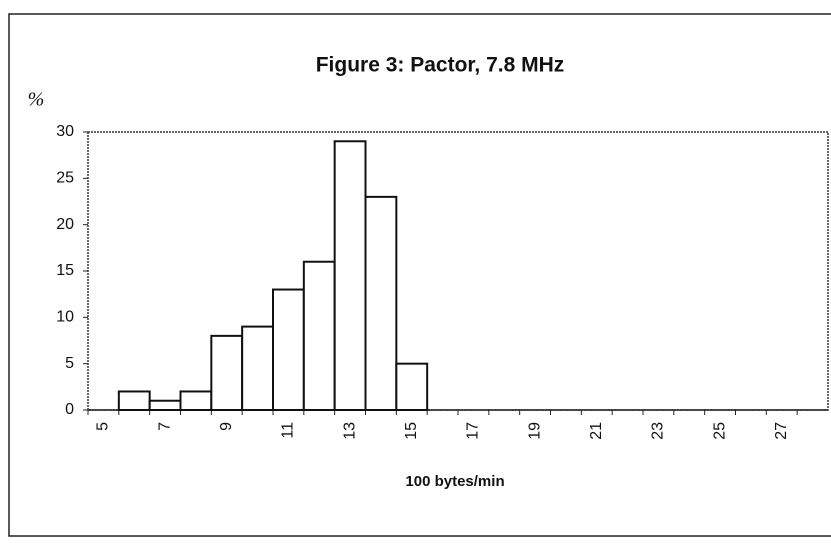 The image size is (831, 543). What do you see at coordinates (65, 317) in the screenshot?
I see `y-tick-label: 10` at bounding box center [65, 317].